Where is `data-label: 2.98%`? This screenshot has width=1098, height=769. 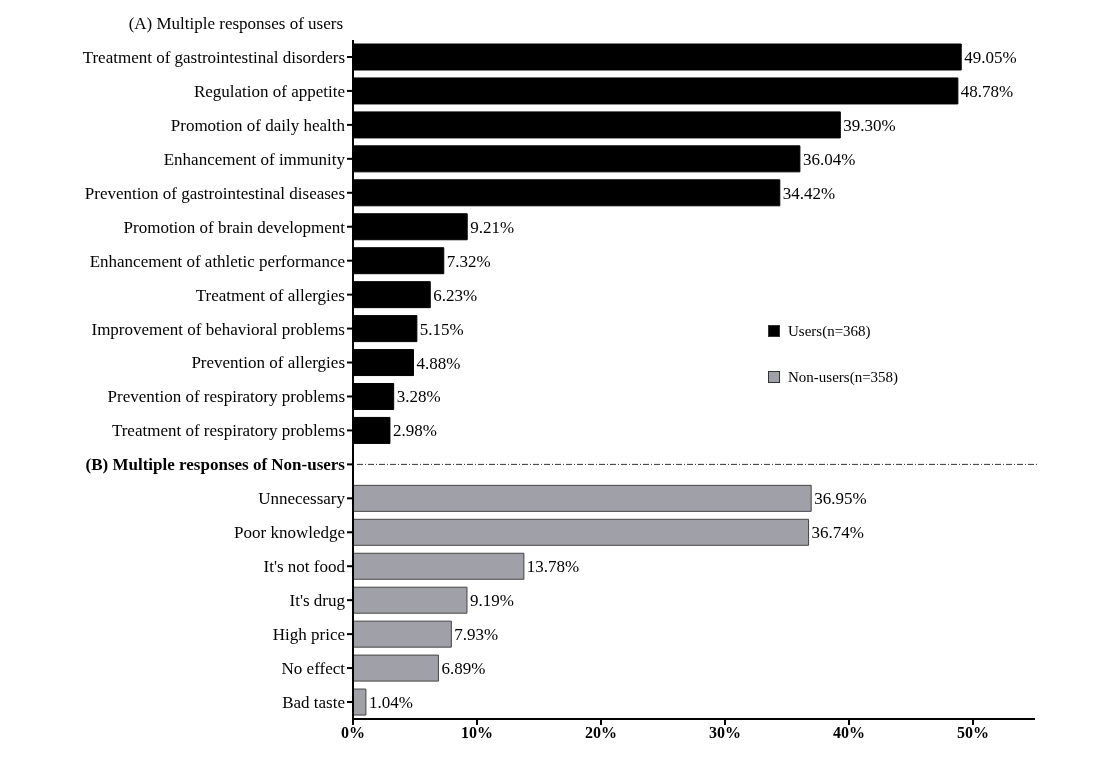 data-label: 2.98% is located at coordinates (414, 431).